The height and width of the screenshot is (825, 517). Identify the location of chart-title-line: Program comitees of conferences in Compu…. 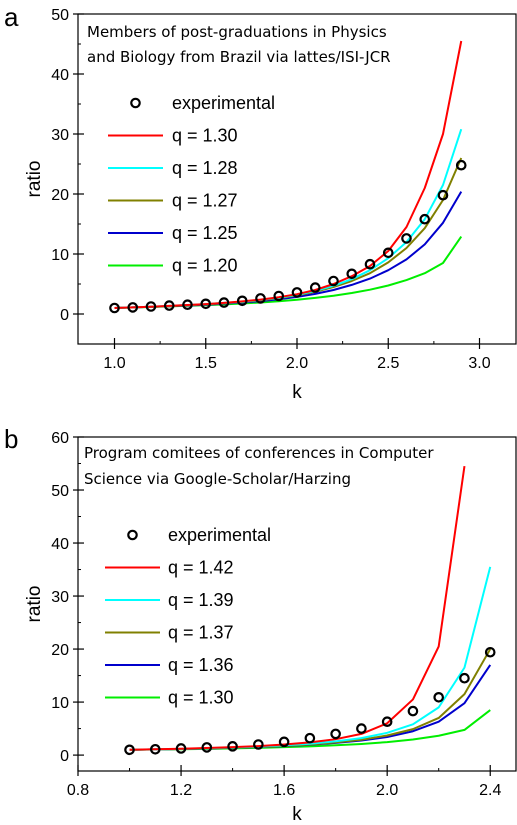
(259, 453).